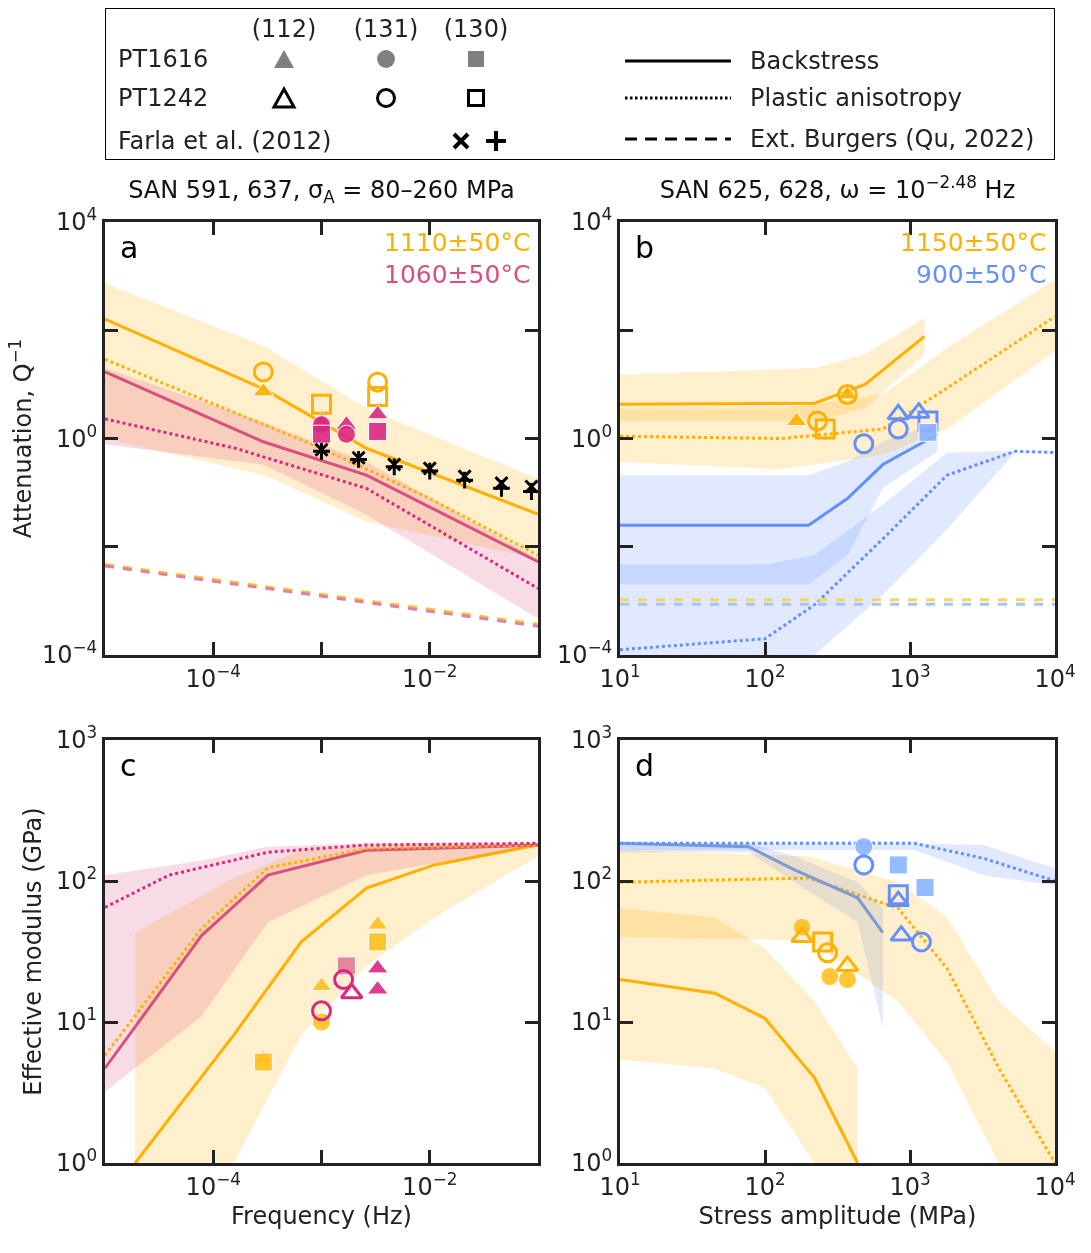 The height and width of the screenshot is (1253, 1091). What do you see at coordinates (386, 29) in the screenshot?
I see `text: (131)` at bounding box center [386, 29].